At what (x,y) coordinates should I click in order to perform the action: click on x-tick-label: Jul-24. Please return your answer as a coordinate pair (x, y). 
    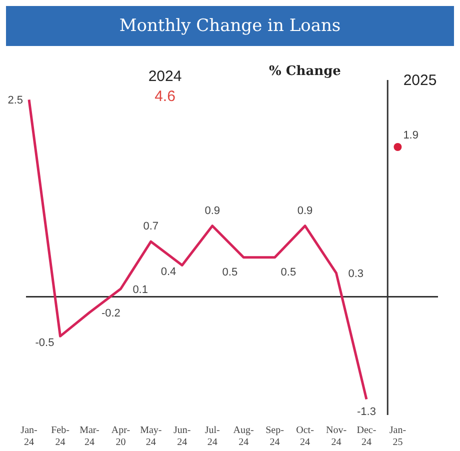
    Looking at the image, I should click on (212, 436).